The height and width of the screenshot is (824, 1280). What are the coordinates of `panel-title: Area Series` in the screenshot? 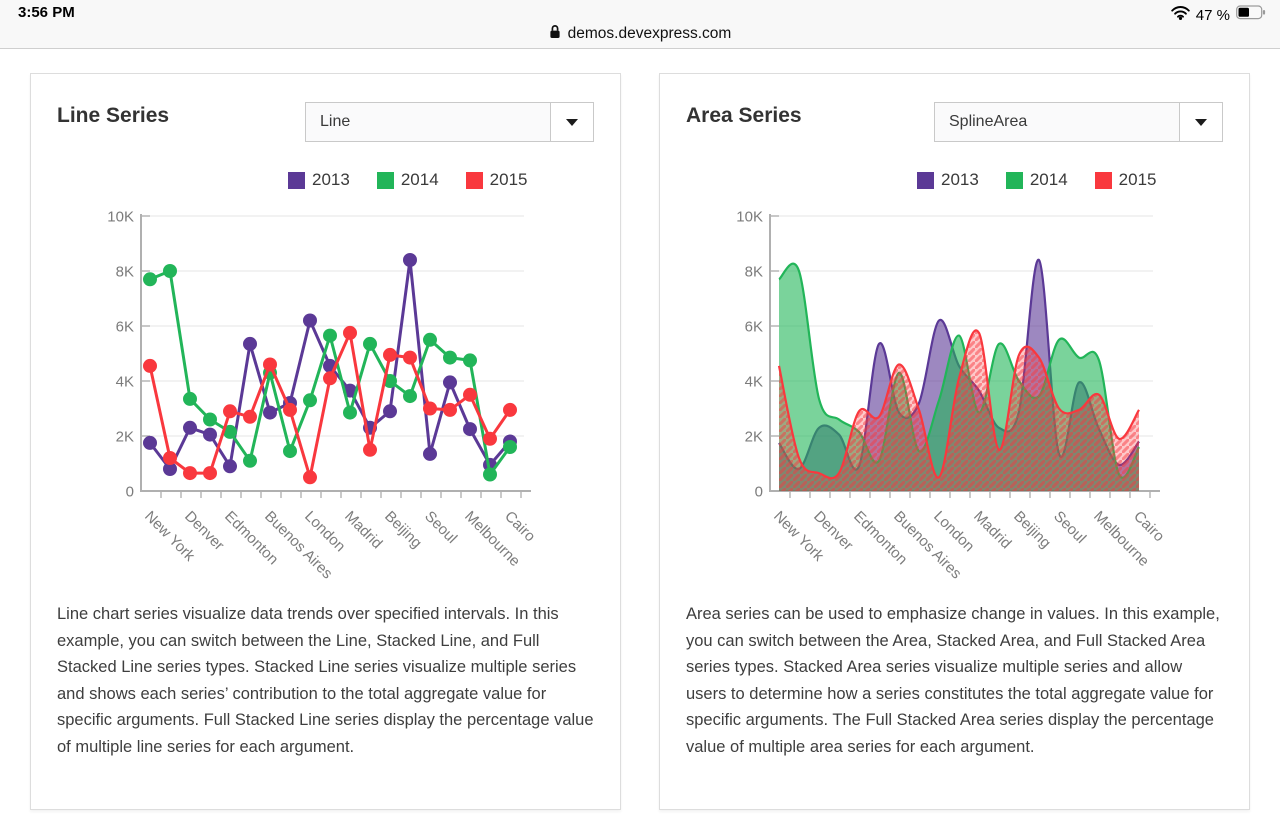 It's located at (744, 115).